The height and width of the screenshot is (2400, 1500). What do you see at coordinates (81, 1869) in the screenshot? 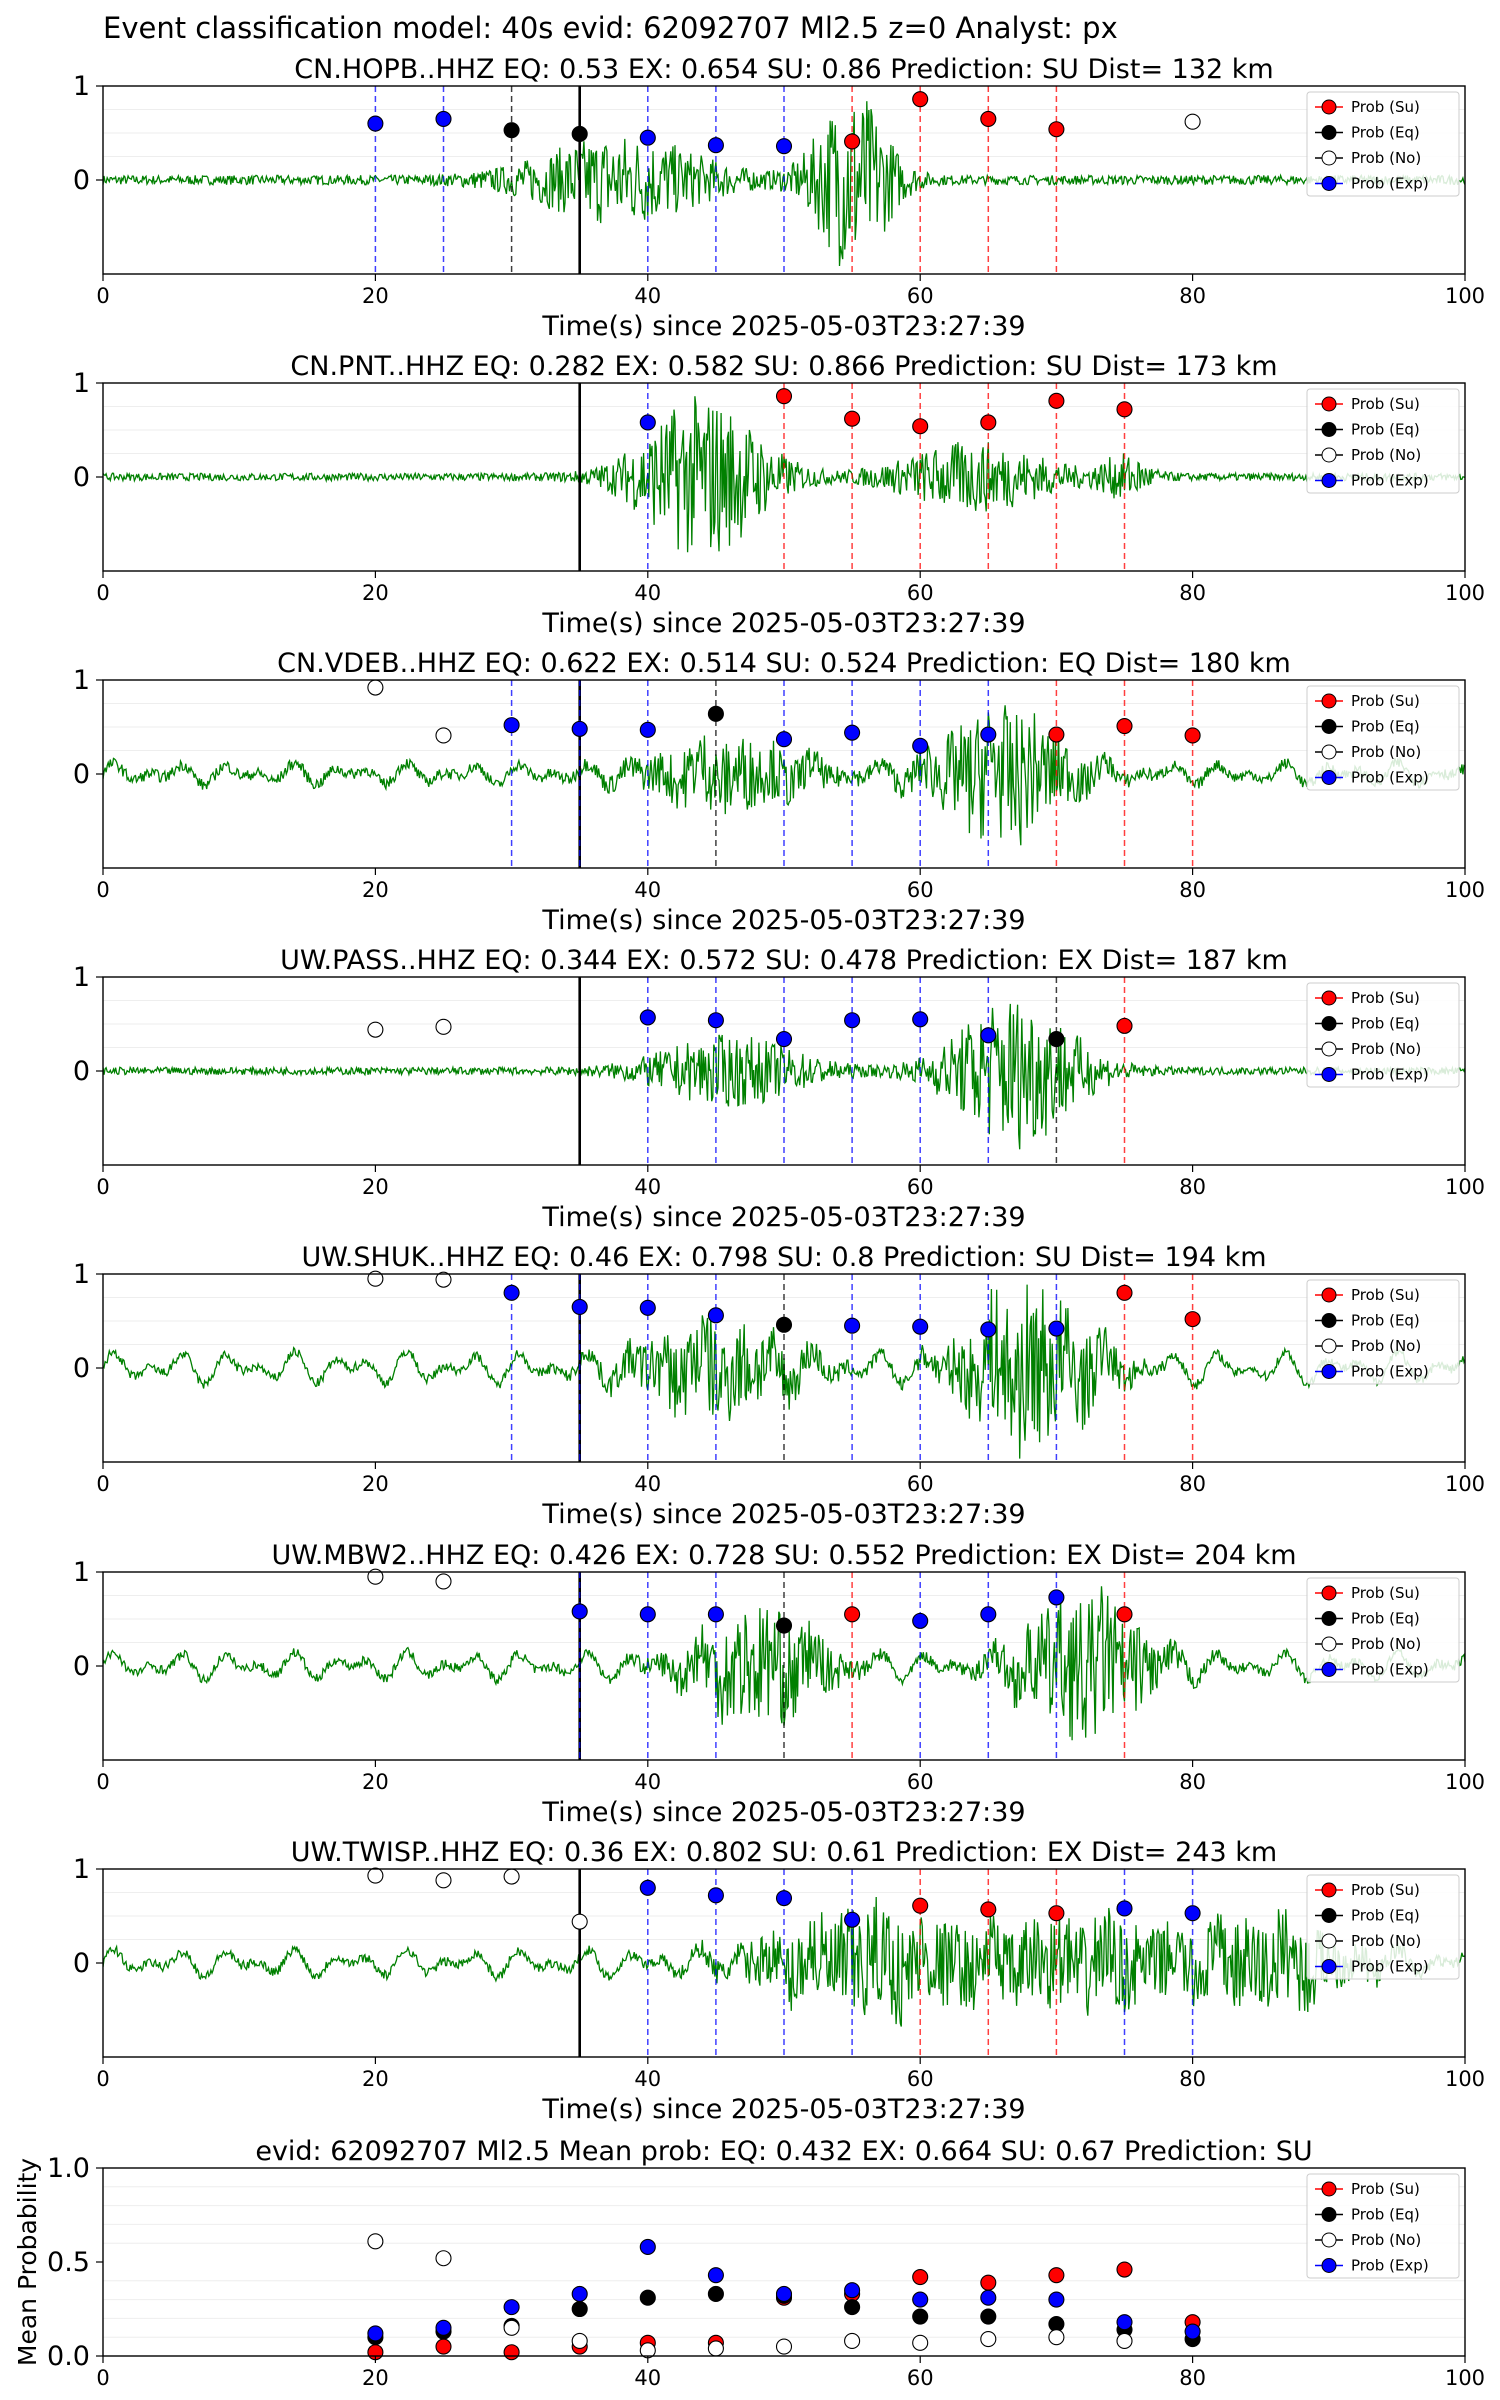
I see `y-tick-label: 1` at bounding box center [81, 1869].